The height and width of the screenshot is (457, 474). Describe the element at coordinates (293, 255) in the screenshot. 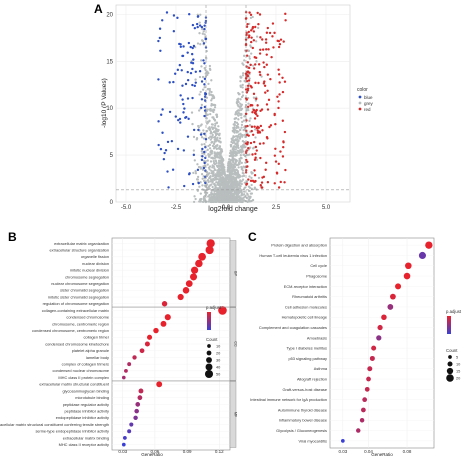

I see `kegg-term-label: Human T-cell leukemia virus 1 infection` at that location.